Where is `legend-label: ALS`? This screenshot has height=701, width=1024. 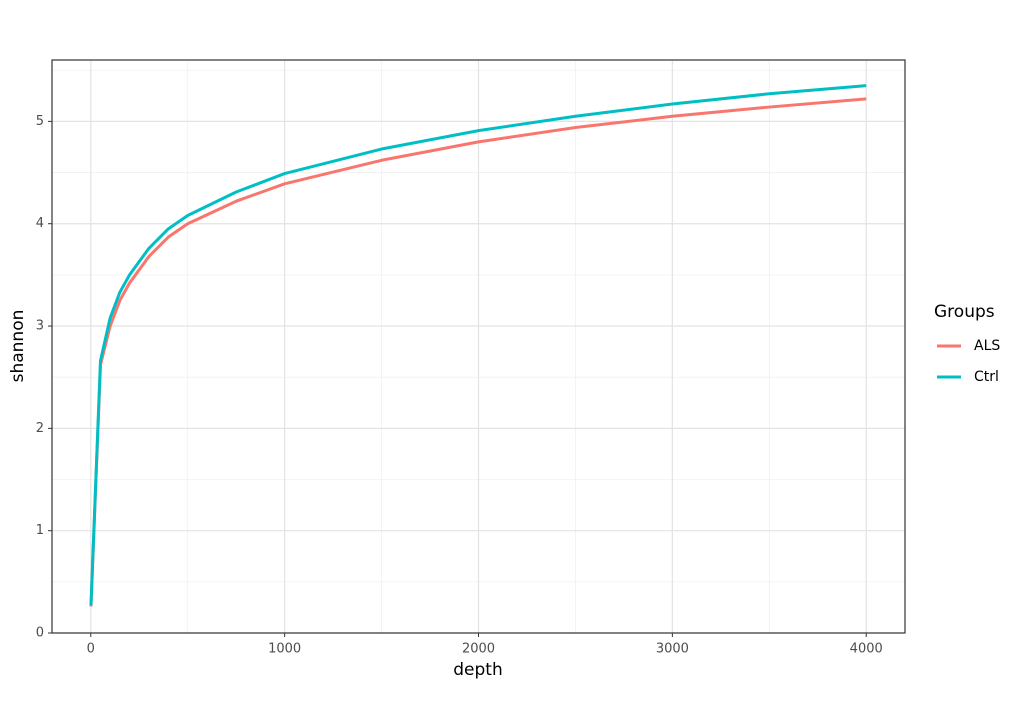 legend-label: ALS is located at coordinates (987, 346).